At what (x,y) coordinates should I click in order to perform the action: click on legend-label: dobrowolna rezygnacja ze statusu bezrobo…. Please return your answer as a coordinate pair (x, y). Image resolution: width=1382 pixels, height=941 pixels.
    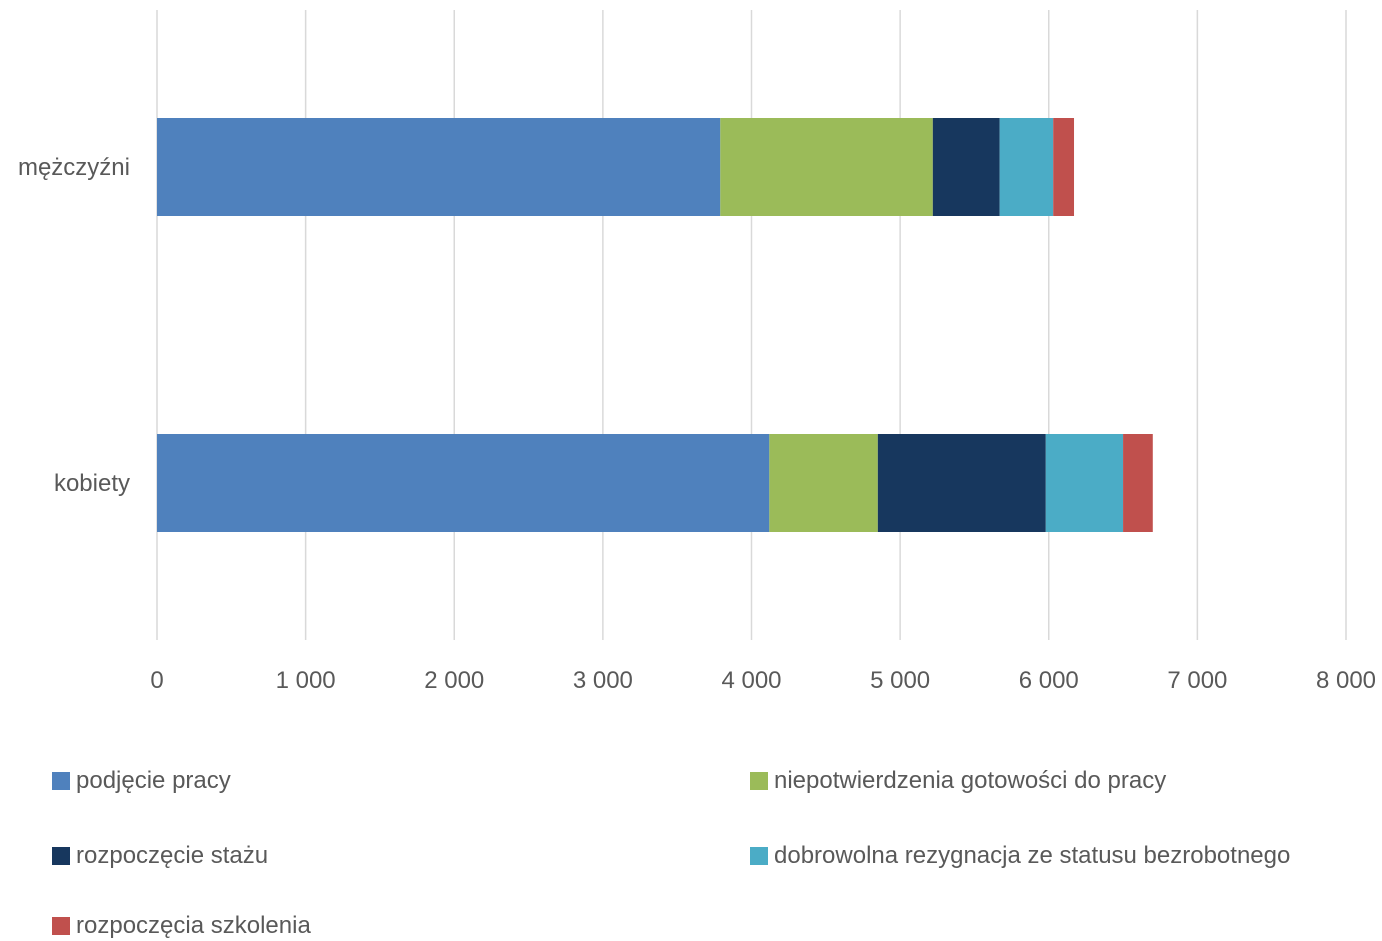
    Looking at the image, I should click on (1032, 855).